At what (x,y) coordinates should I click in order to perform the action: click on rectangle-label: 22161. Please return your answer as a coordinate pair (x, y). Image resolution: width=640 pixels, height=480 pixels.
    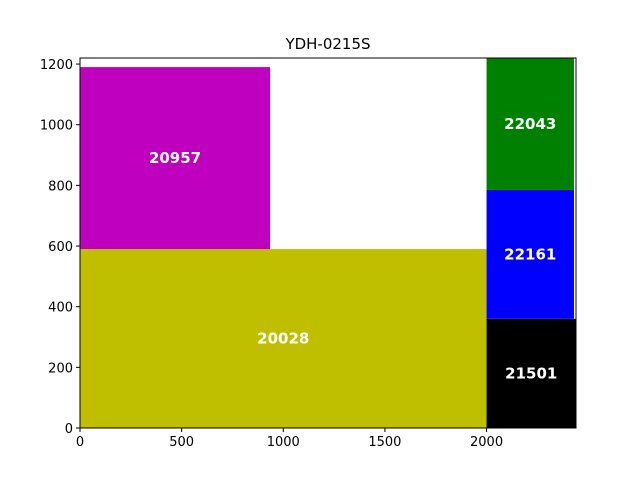
    Looking at the image, I should click on (530, 254).